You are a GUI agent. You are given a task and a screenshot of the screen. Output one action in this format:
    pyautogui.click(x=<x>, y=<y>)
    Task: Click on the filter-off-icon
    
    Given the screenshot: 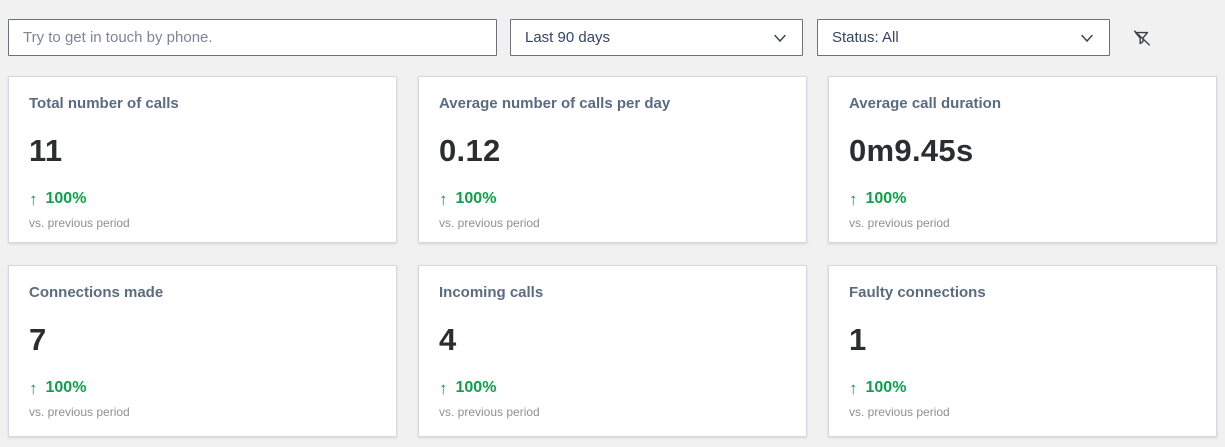 What is the action you would take?
    pyautogui.click(x=1142, y=37)
    